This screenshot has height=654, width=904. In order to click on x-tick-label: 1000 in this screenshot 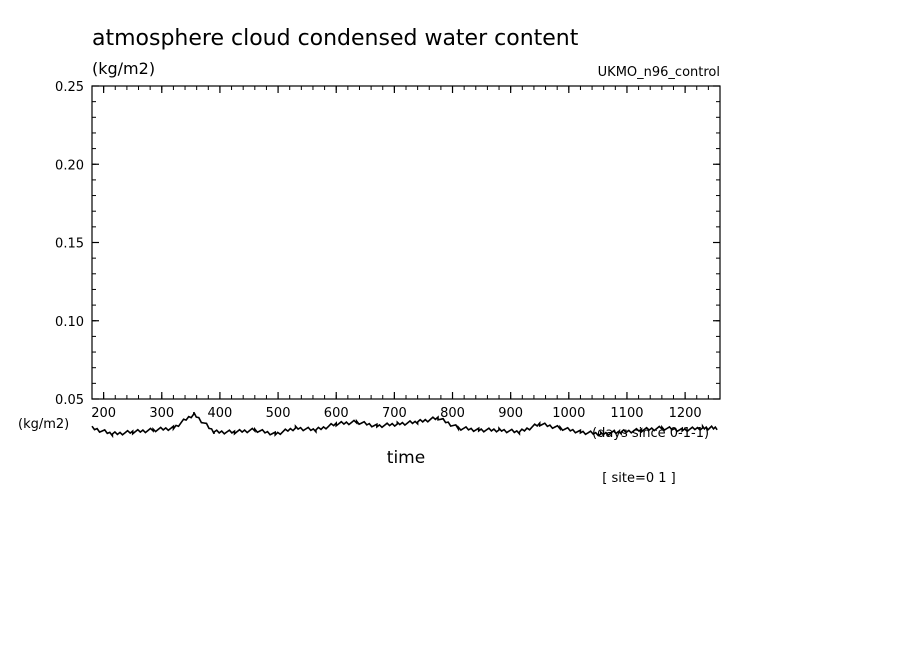, I will do `click(568, 413)`.